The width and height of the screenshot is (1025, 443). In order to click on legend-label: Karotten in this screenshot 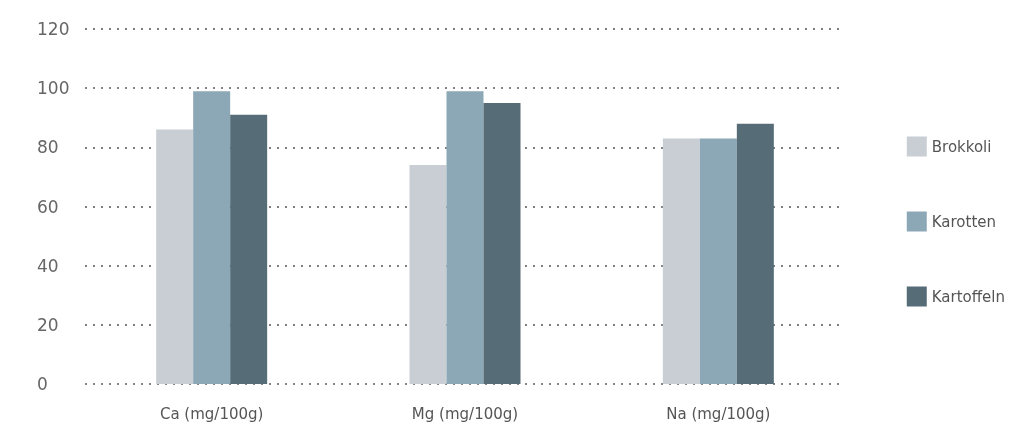, I will do `click(964, 221)`.